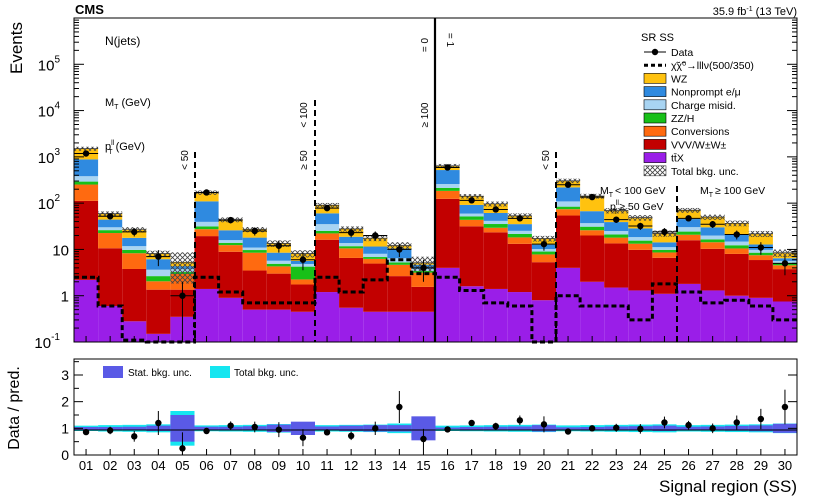 The image size is (830, 501). I want to click on x-tick-label: 25, so click(664, 465).